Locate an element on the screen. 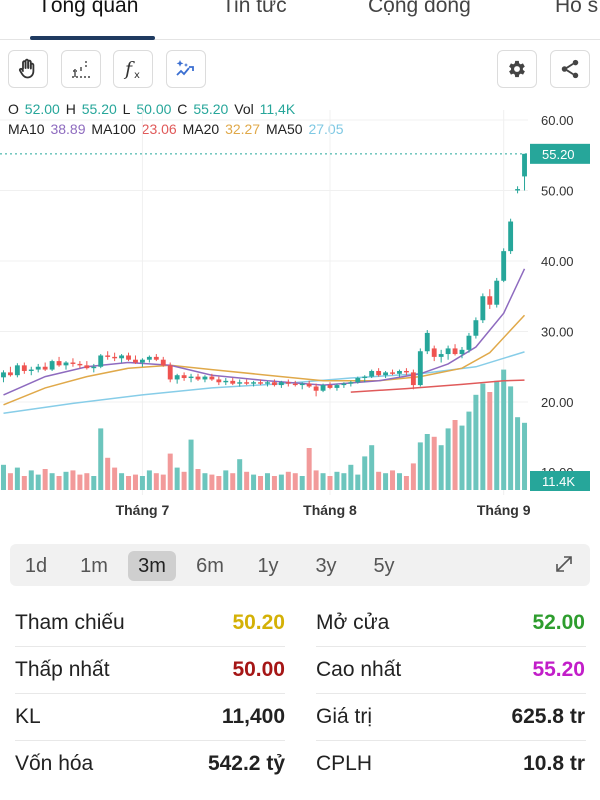 This screenshot has height=800, width=600. traded-value-label: Giá trị is located at coordinates (344, 716).